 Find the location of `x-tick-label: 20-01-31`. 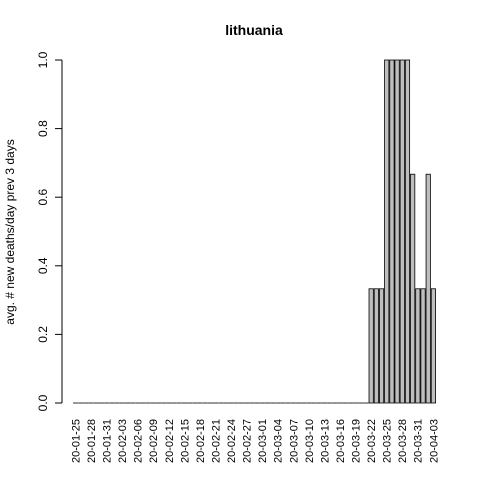

x-tick-label: 20-01-31 is located at coordinates (108, 441).